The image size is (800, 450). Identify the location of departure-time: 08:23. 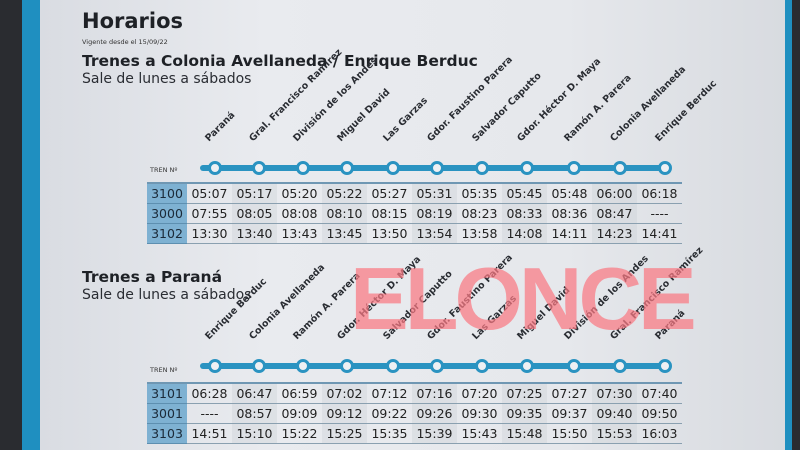
(479, 213).